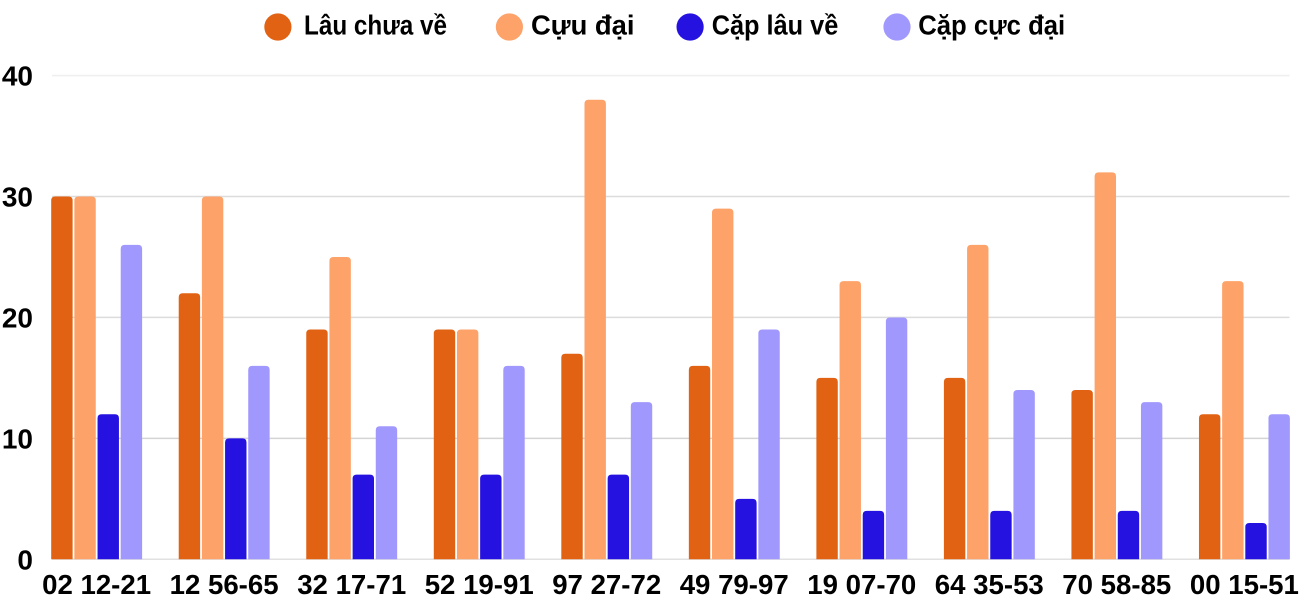 This screenshot has width=1300, height=605. Describe the element at coordinates (1116, 584) in the screenshot. I see `svg-text: 70 58-85` at that location.